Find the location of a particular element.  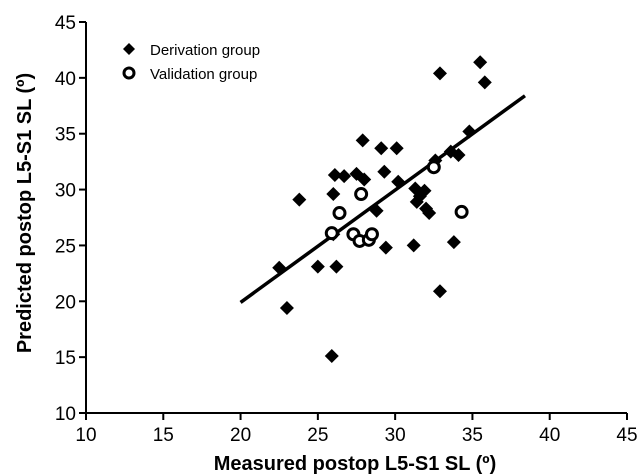

y-tick-label: 10 is located at coordinates (65, 414).